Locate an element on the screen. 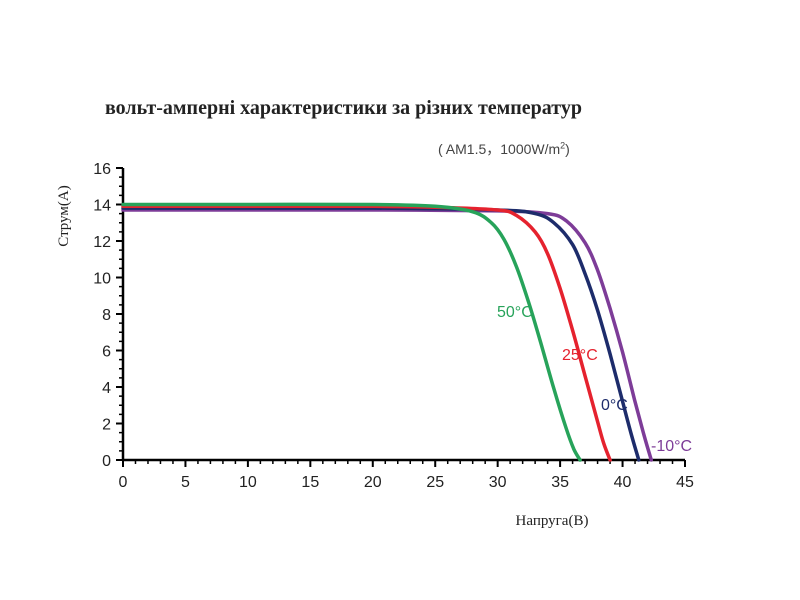 The image size is (800, 600). x-tick-label: 10 is located at coordinates (248, 482).